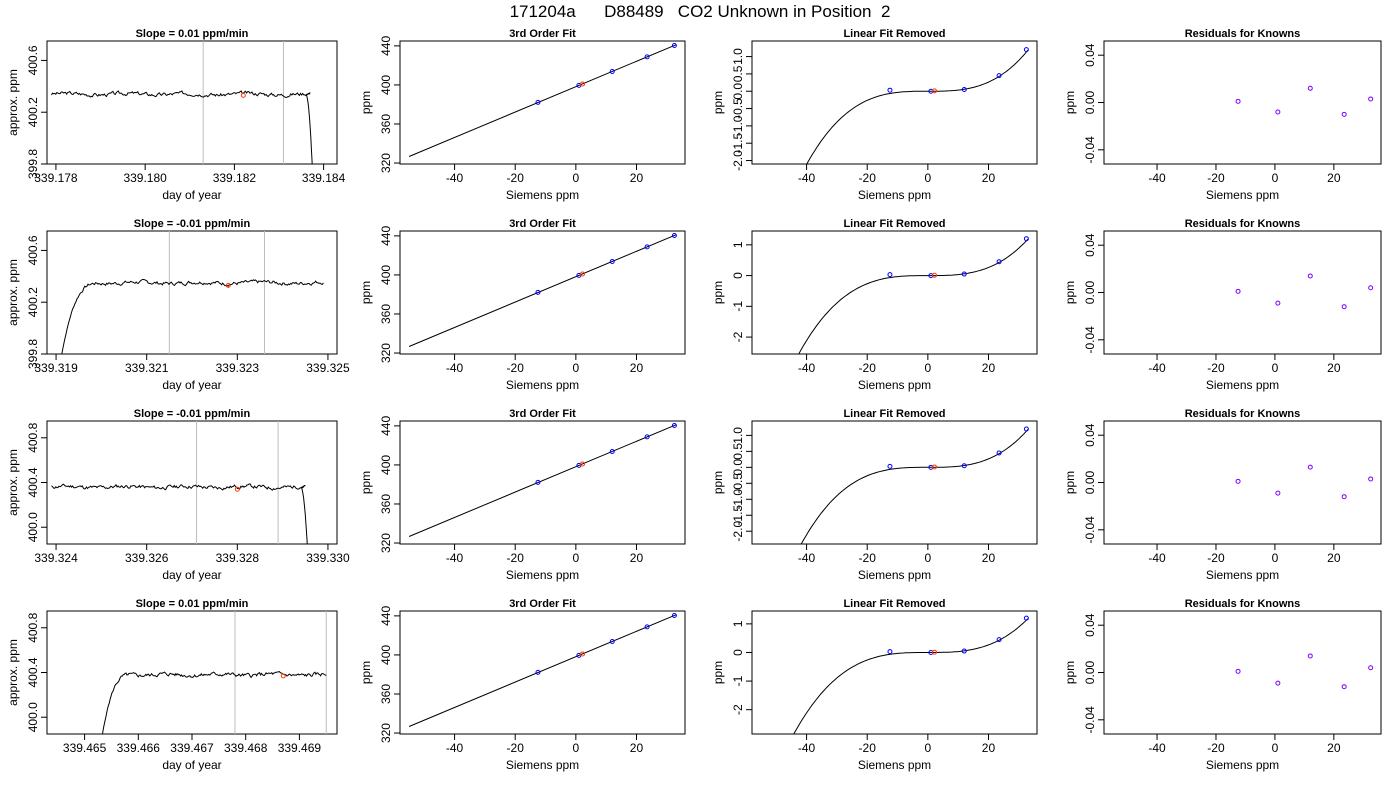  What do you see at coordinates (147, 368) in the screenshot?
I see `x-tick-label: 339.321` at bounding box center [147, 368].